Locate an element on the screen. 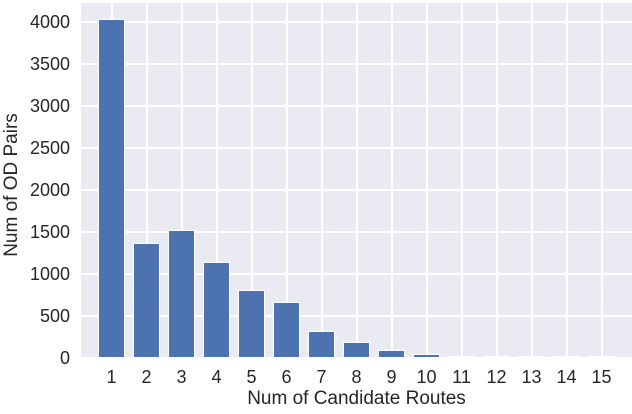  x-tick-label: 15 is located at coordinates (601, 377).